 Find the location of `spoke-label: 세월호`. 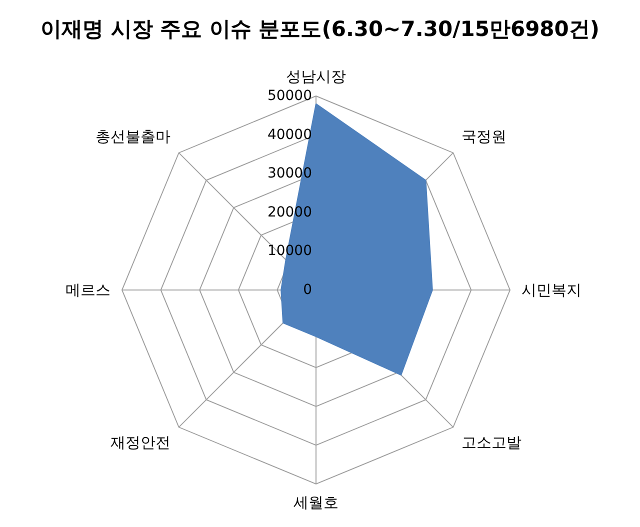

spoke-label: 세월호 is located at coordinates (316, 503).